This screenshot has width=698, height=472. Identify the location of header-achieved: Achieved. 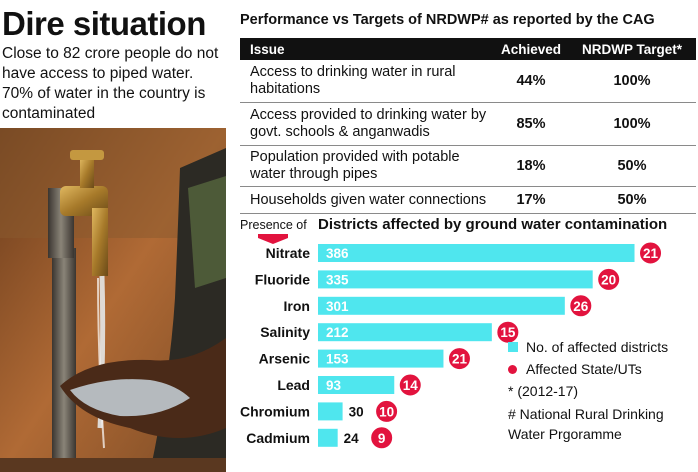
(531, 49).